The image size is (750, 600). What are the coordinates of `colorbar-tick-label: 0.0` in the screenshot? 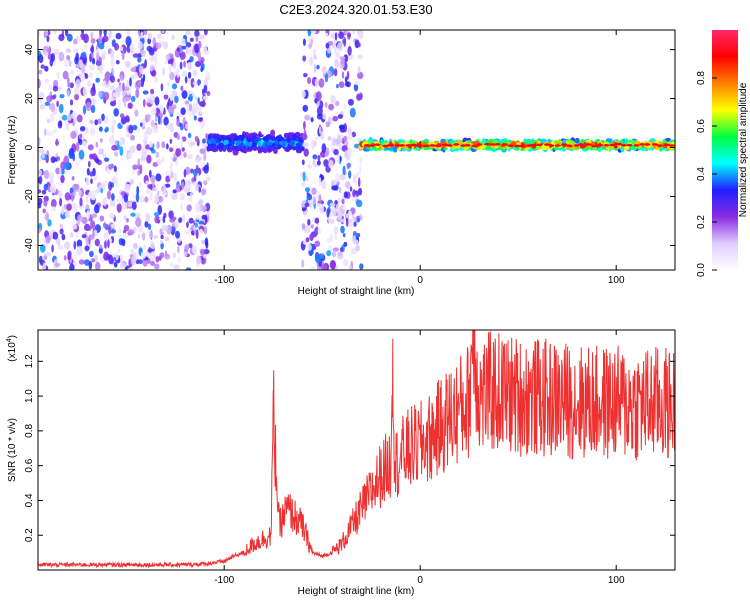 It's located at (701, 270).